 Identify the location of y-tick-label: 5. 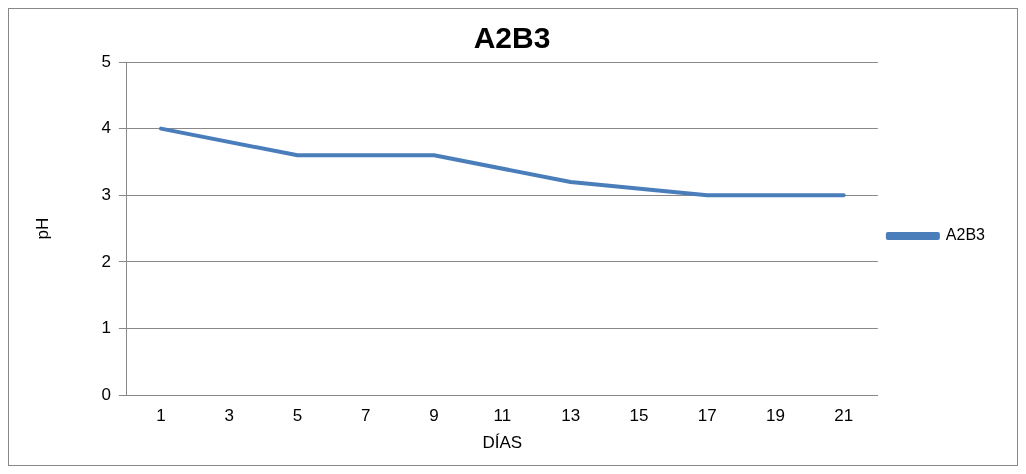
(106, 61).